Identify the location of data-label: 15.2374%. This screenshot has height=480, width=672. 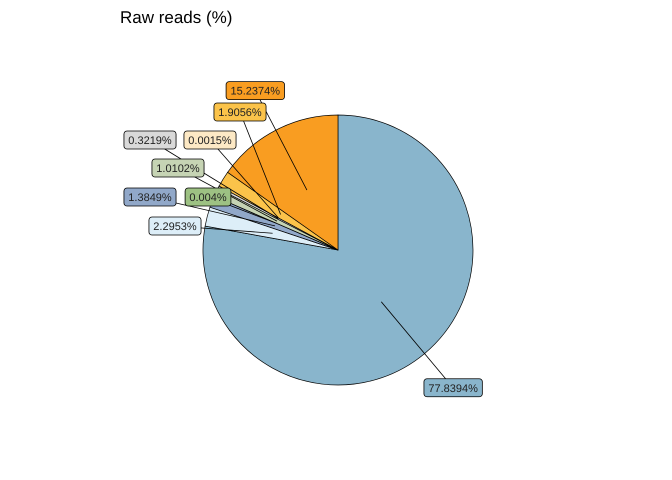
(255, 92).